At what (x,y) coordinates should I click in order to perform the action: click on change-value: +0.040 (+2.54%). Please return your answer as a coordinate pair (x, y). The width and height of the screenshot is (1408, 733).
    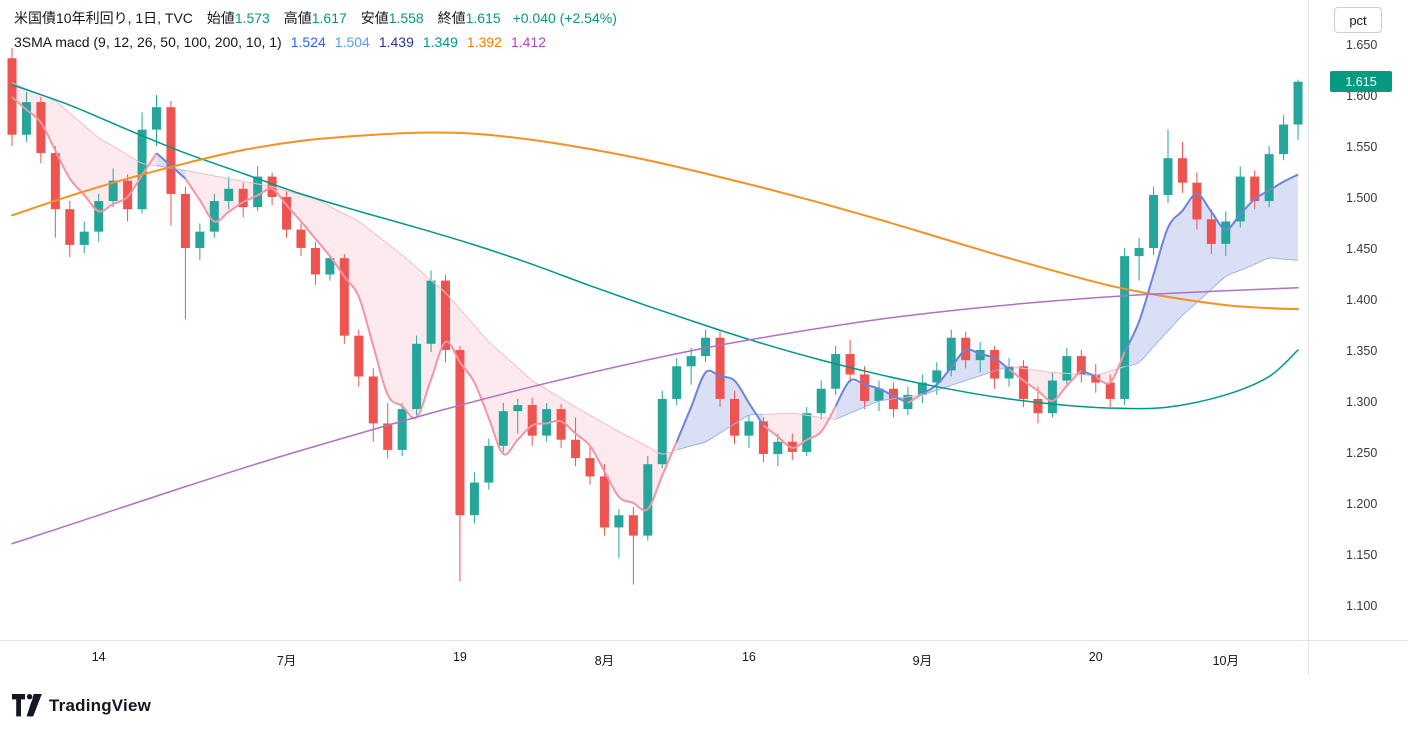
    Looking at the image, I should click on (564, 18).